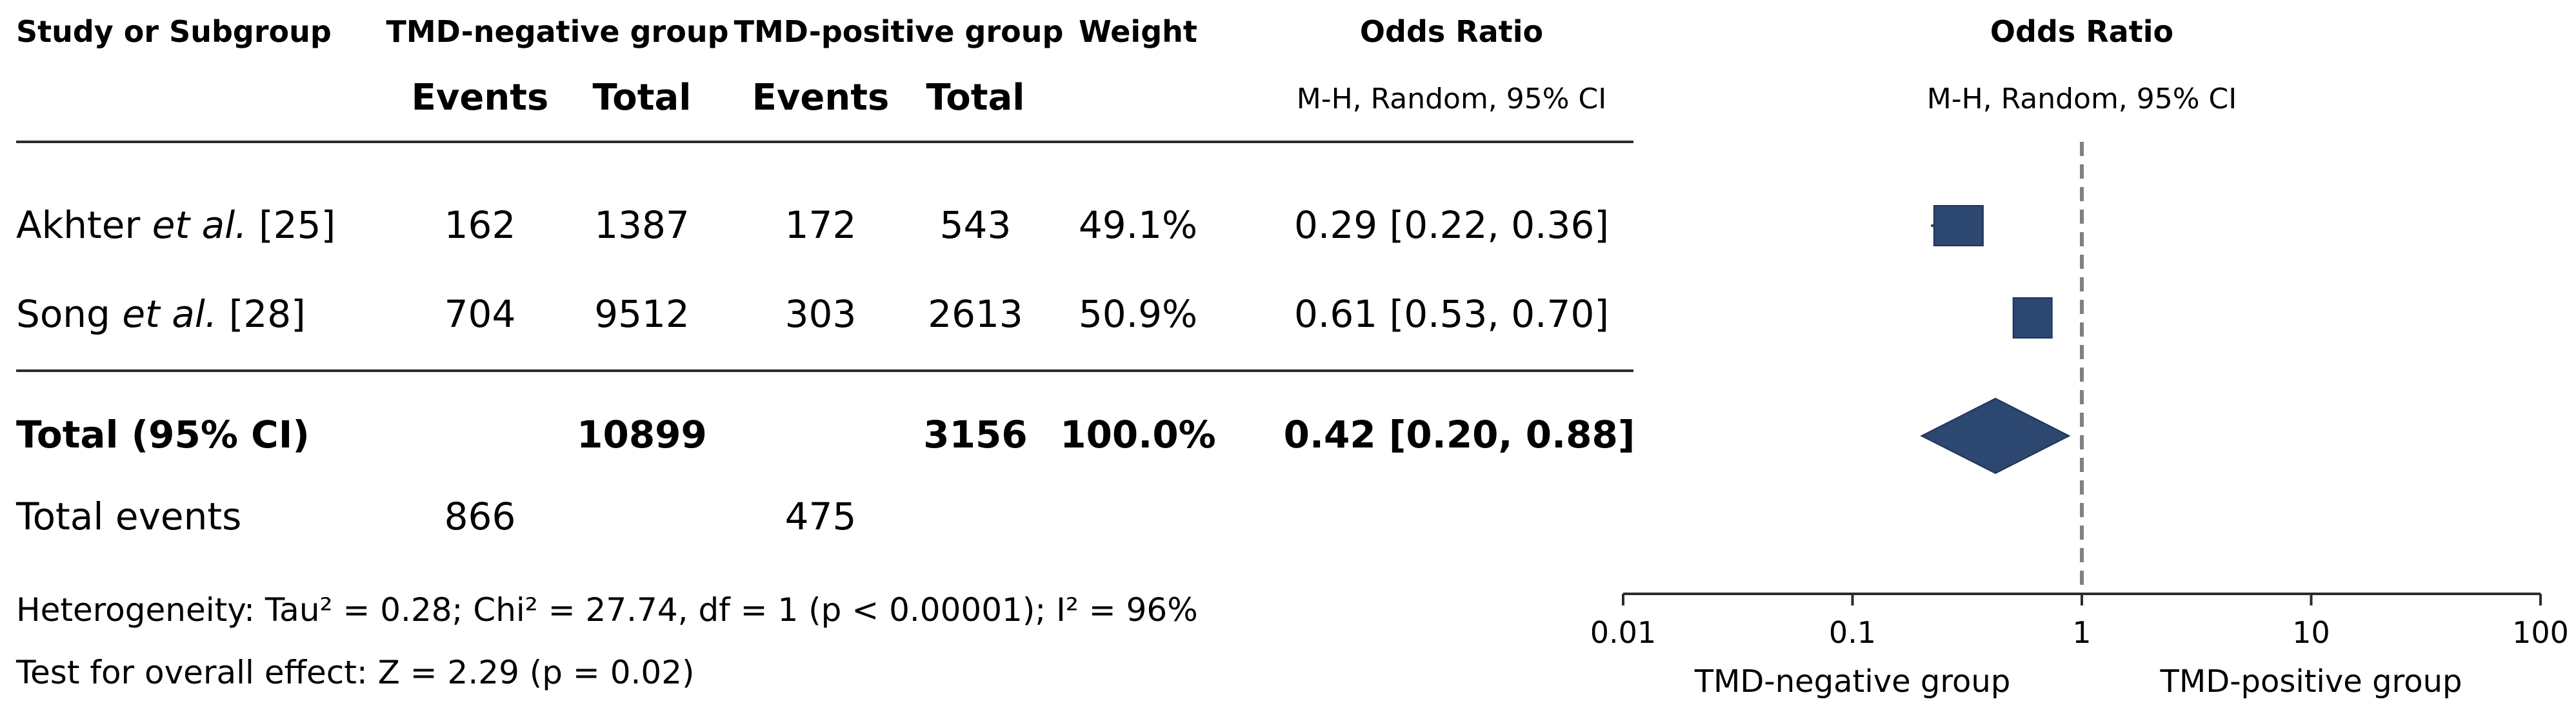 The width and height of the screenshot is (2576, 717). I want to click on total-label: Total (95% CI), so click(163, 435).